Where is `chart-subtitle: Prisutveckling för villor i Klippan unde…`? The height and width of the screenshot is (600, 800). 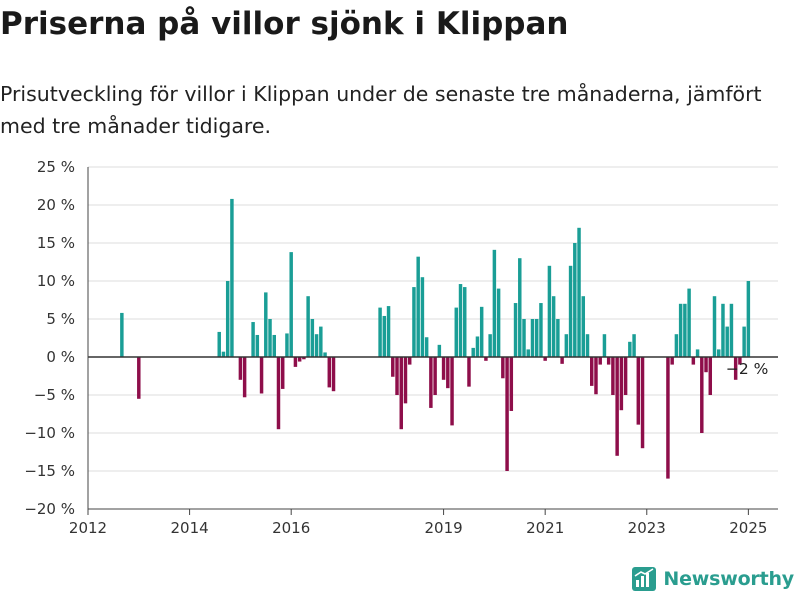
chart-subtitle: Prisutveckling för villor i Klippan unde… is located at coordinates (400, 110).